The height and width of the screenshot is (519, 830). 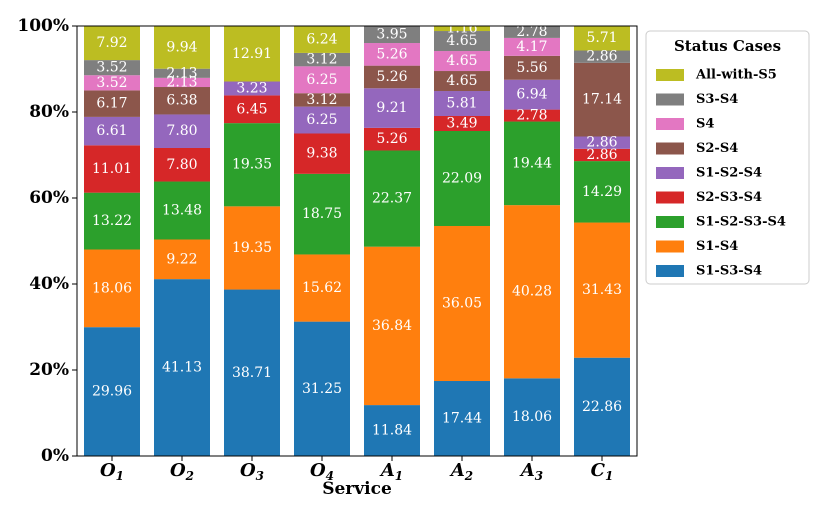 What do you see at coordinates (111, 131) in the screenshot?
I see `data-label: 6.61` at bounding box center [111, 131].